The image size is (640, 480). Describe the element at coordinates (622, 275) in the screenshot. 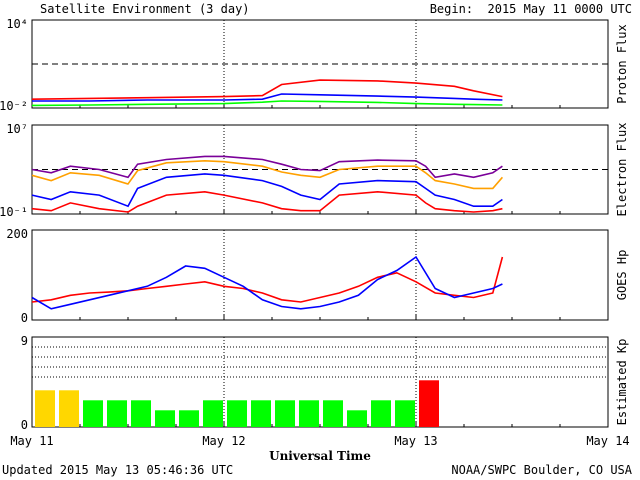

I see `goes-hp-y-label: GOES Hp` at that location.